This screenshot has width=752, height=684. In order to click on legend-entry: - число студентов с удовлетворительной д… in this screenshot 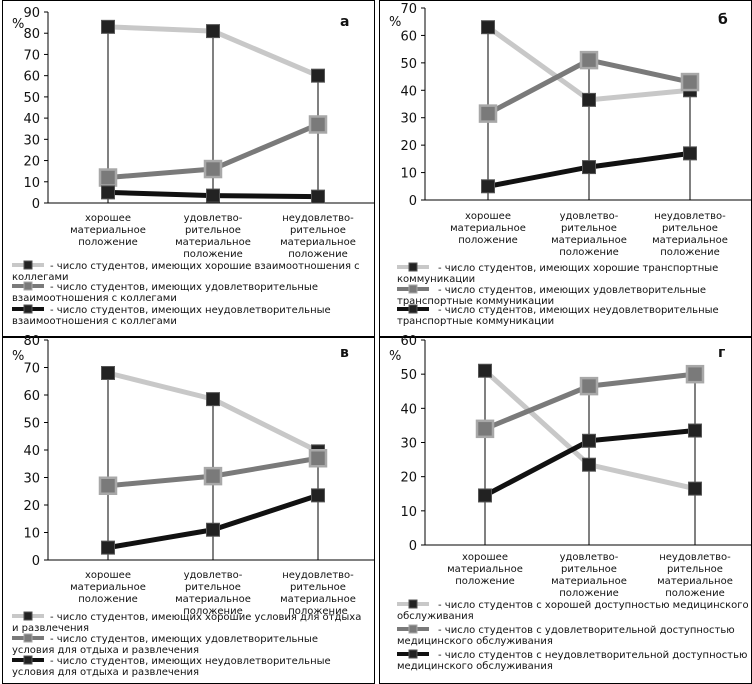, I will do `click(566, 636)`.